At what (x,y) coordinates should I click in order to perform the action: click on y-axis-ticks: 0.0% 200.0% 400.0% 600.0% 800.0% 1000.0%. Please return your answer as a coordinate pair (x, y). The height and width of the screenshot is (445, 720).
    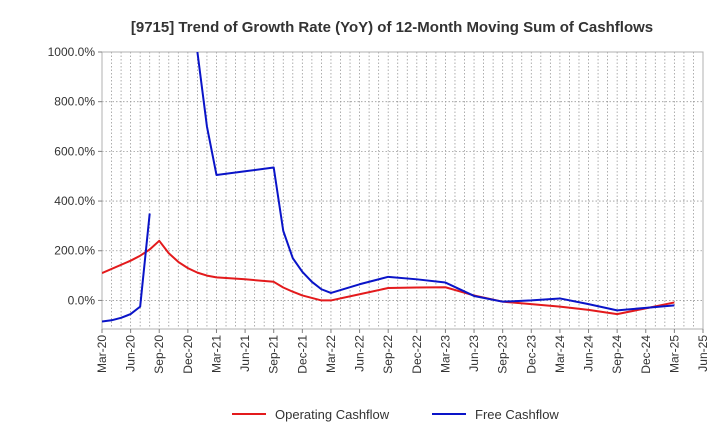
    Looking at the image, I should click on (75, 176).